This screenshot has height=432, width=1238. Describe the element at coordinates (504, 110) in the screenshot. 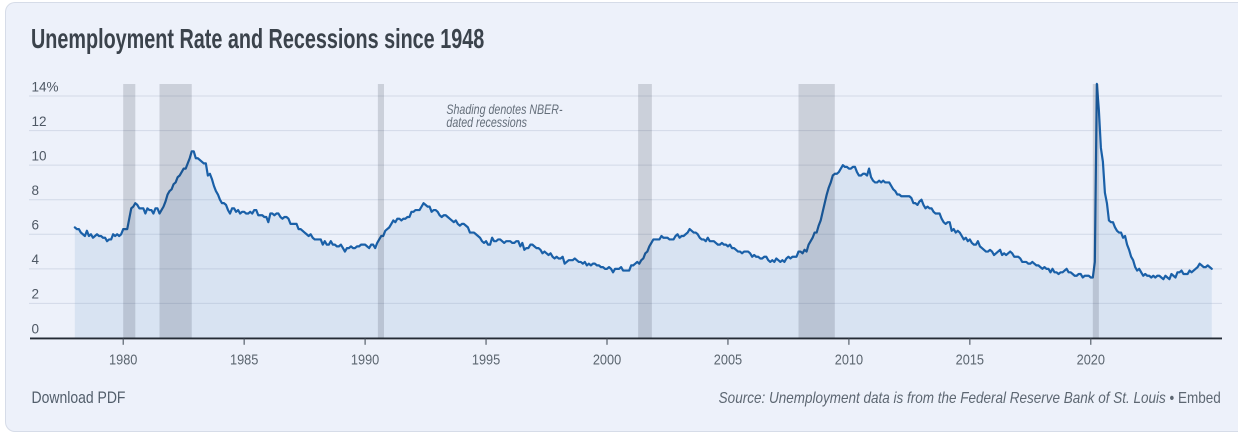

I see `svg-text: Shading denotes NBER-` at that location.